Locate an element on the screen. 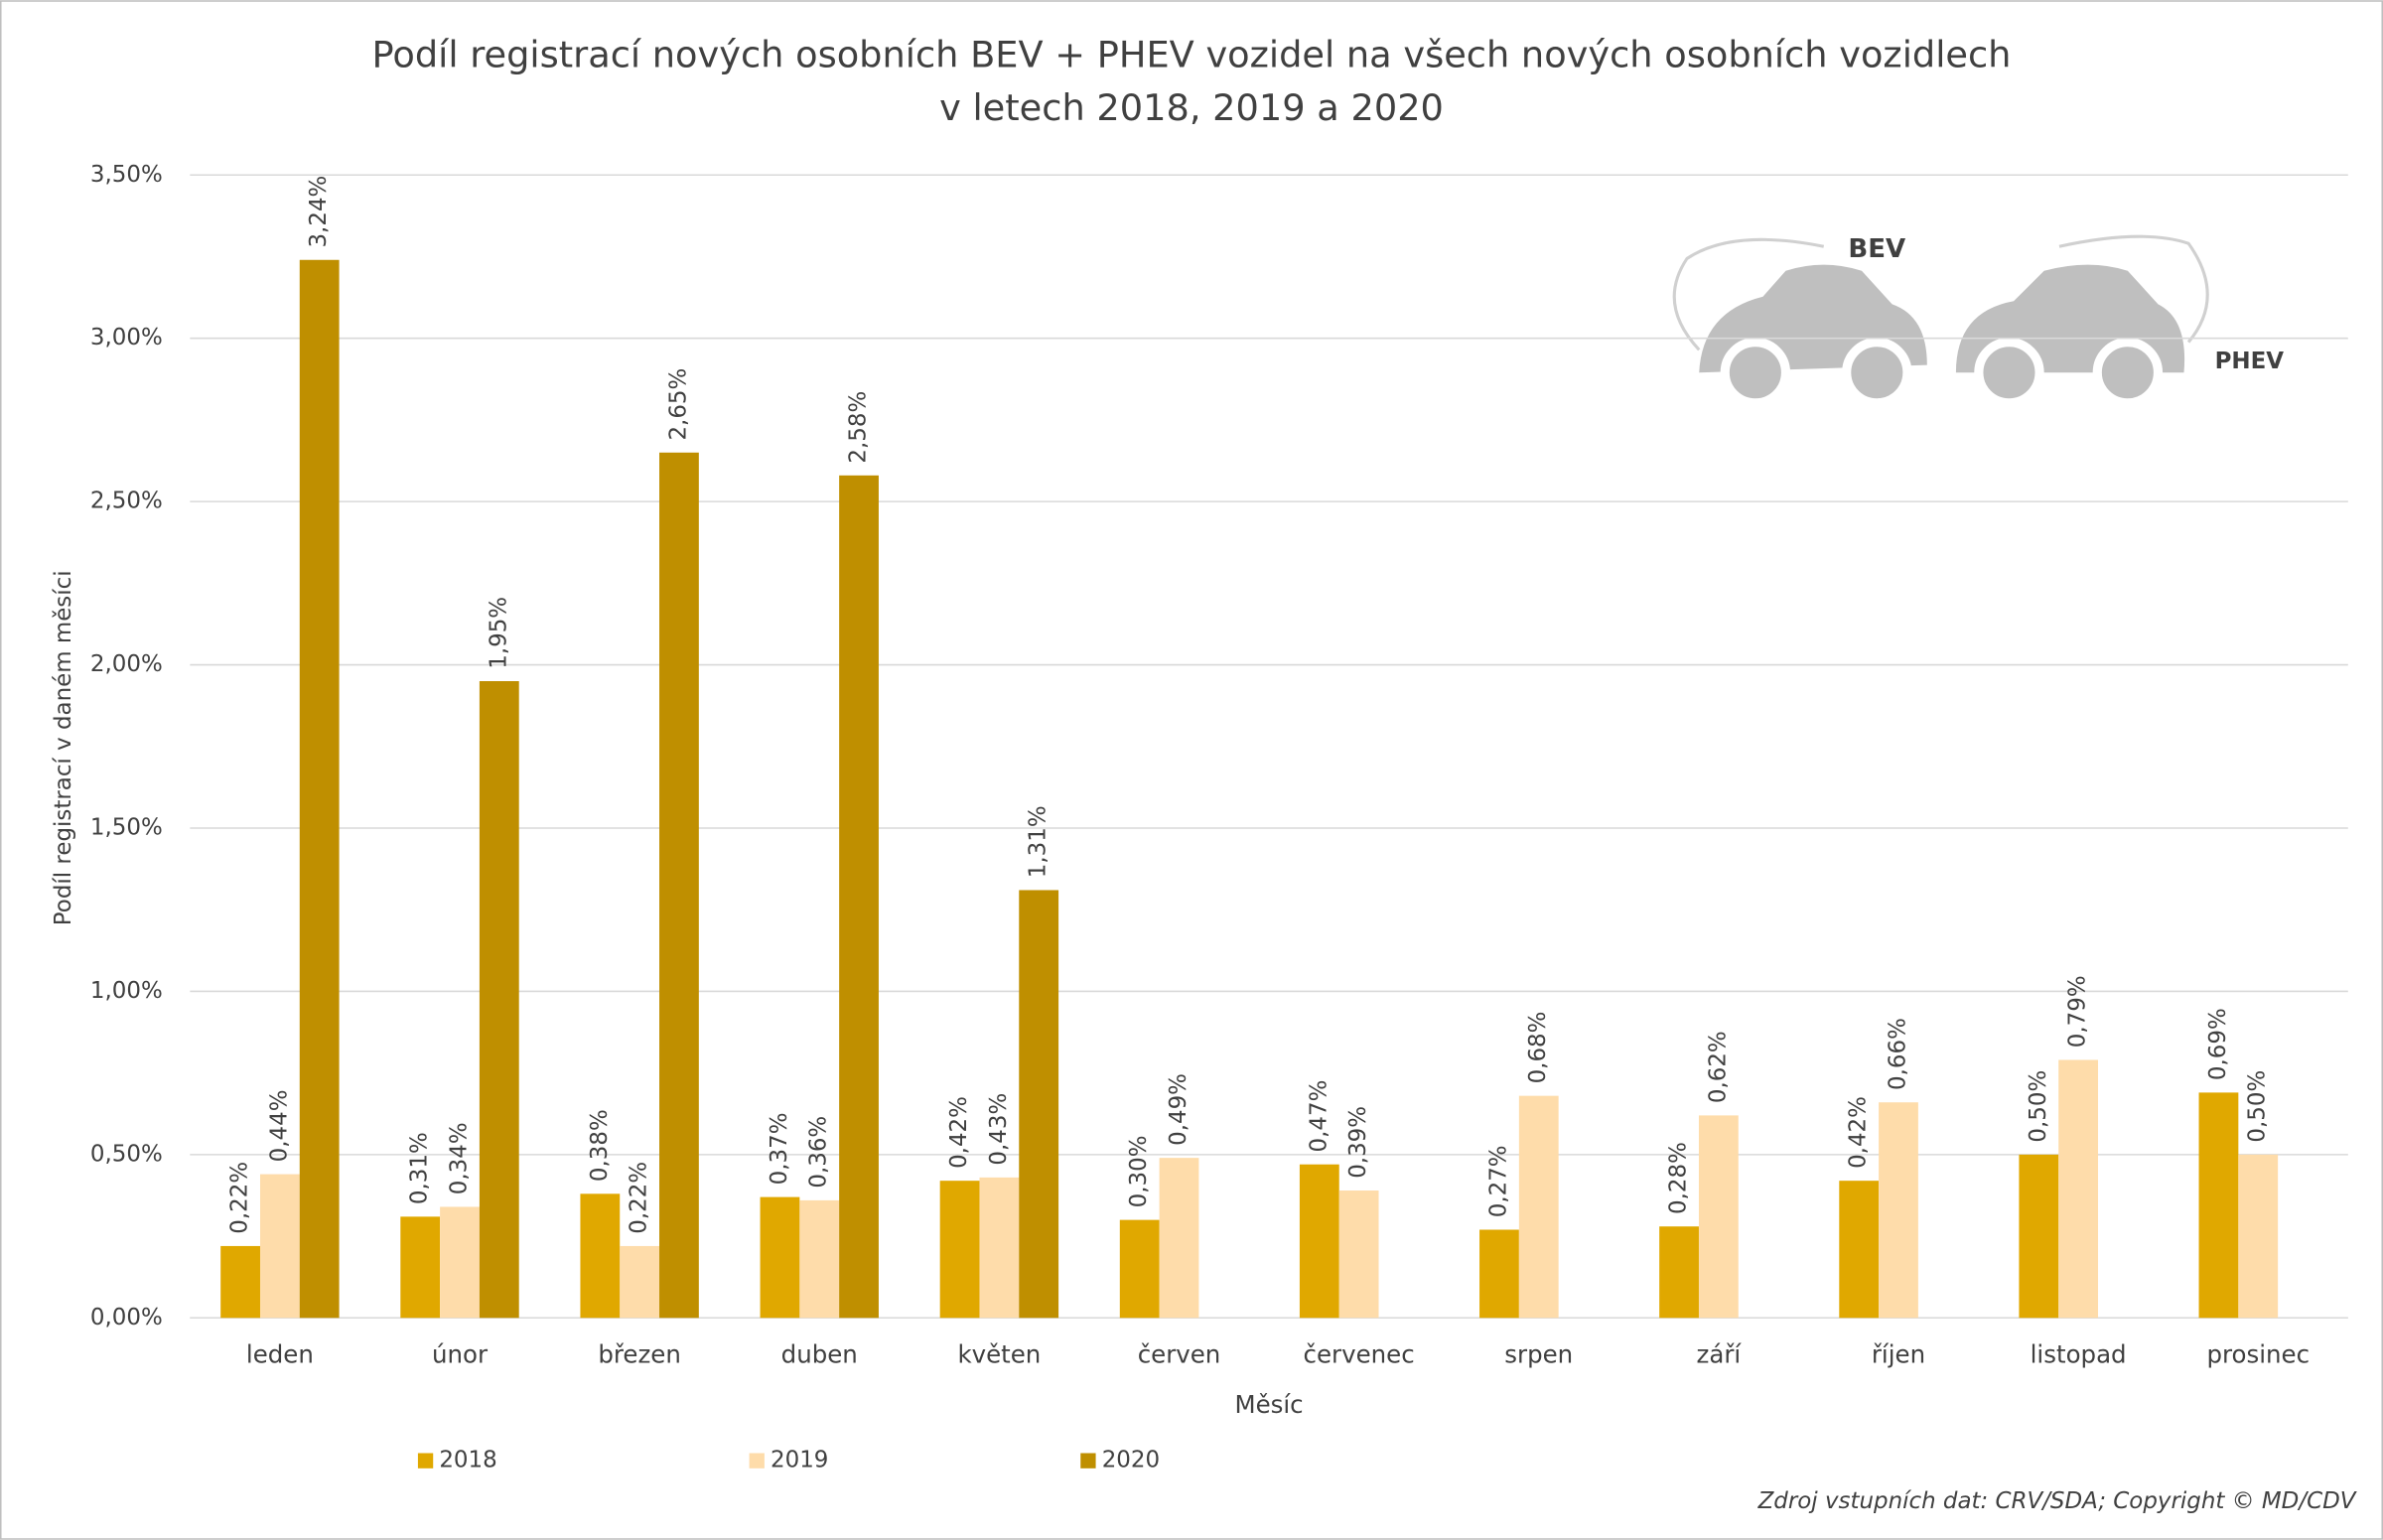 This screenshot has height=1540, width=2383. x-tick-label: březen is located at coordinates (639, 1354).